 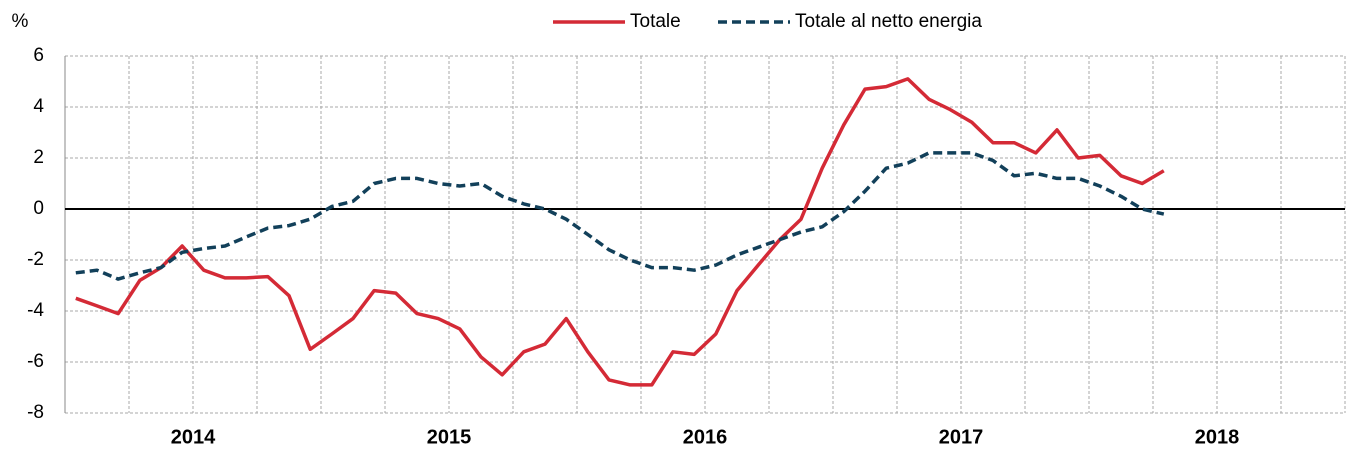 What do you see at coordinates (38, 106) in the screenshot?
I see `y-tick-label: 4` at bounding box center [38, 106].